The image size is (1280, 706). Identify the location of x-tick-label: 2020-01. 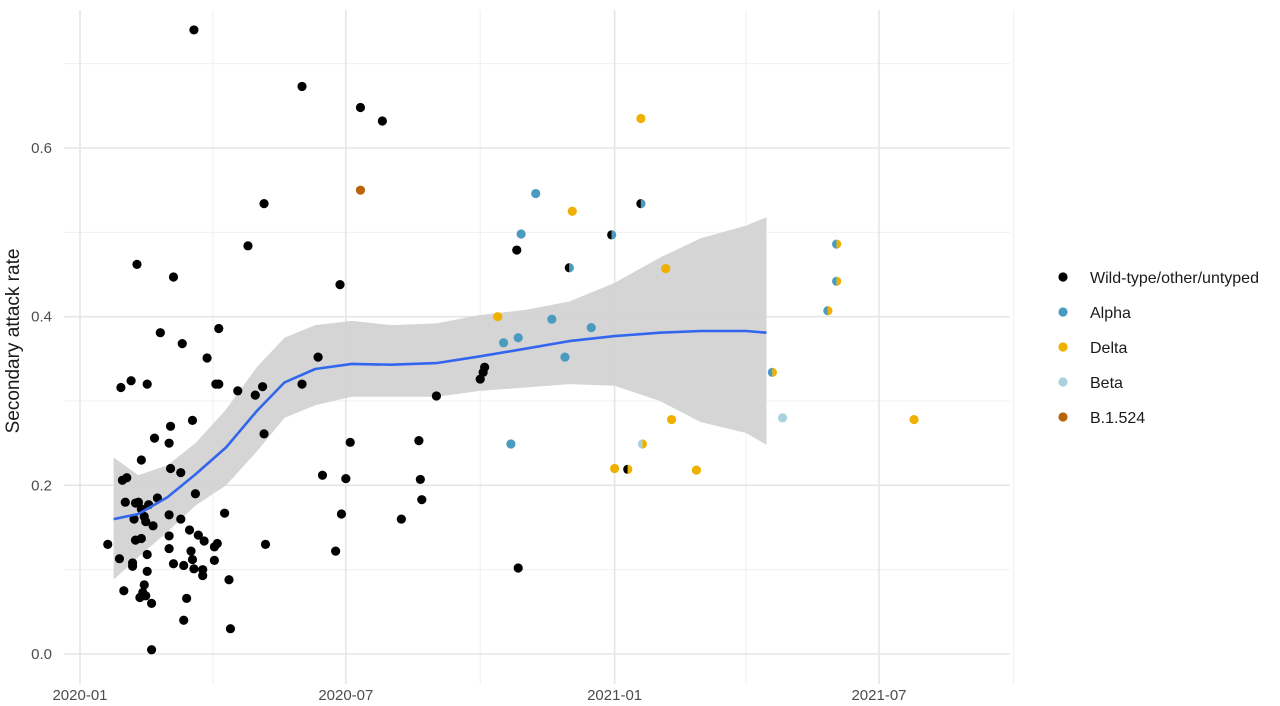
(79, 695).